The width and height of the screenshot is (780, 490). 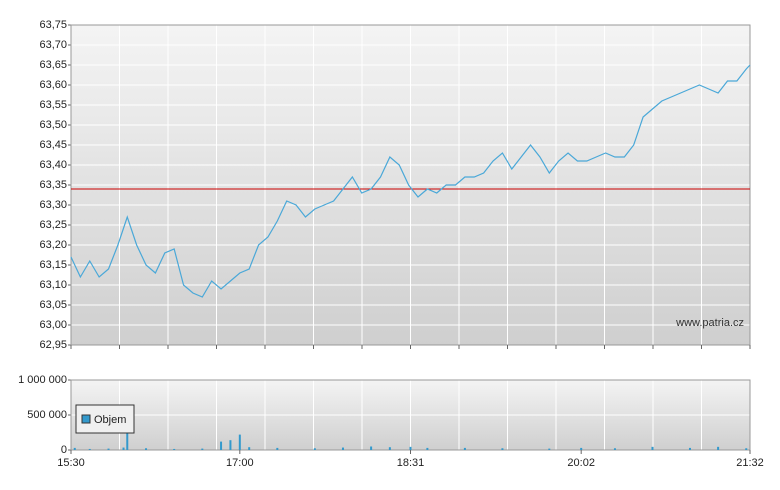 I want to click on y-tick-label: 63,60, so click(x=53, y=85).